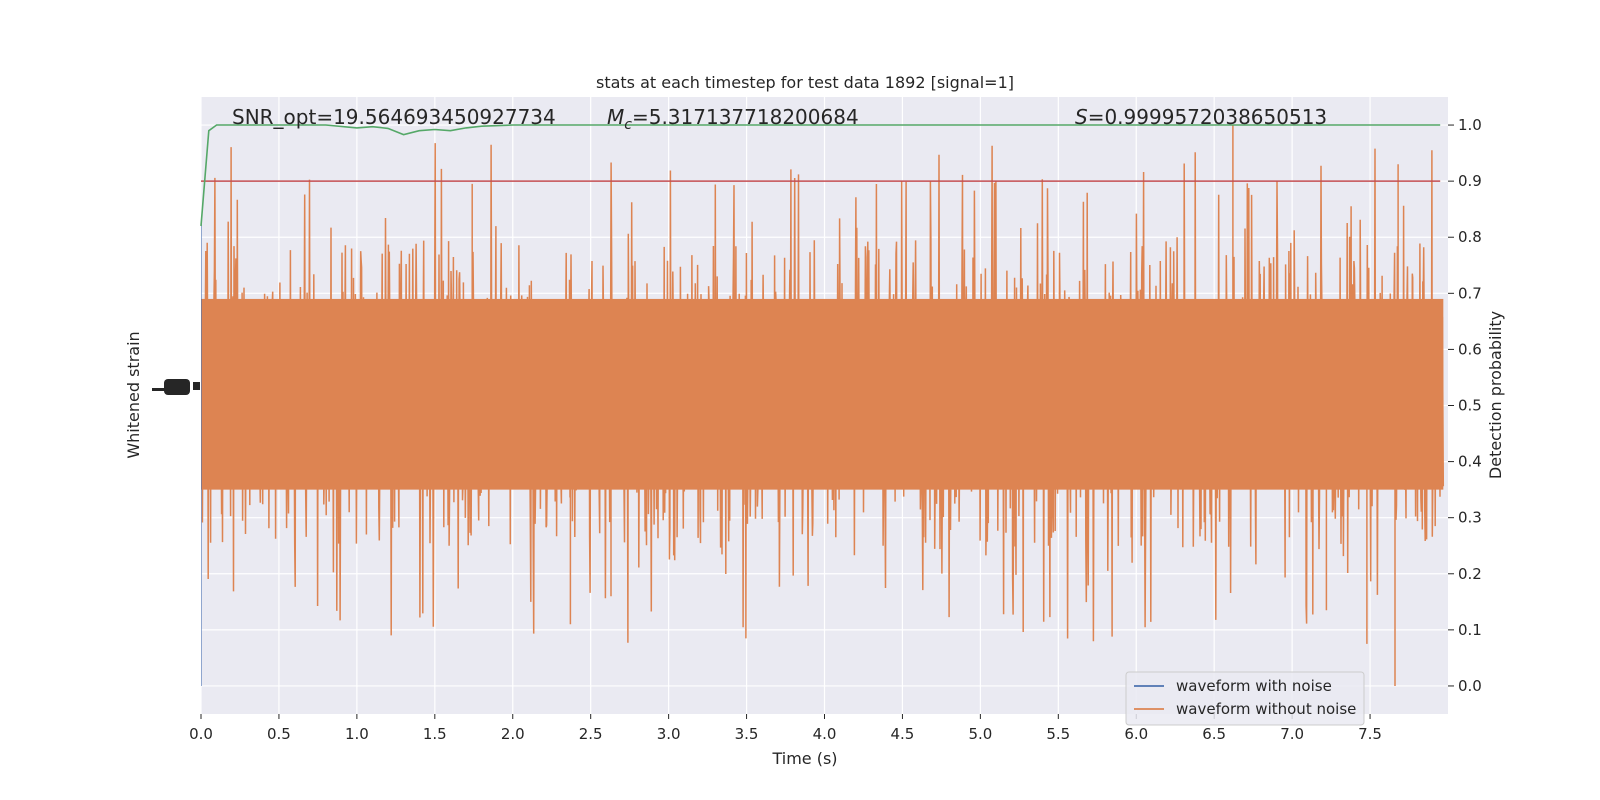  Describe the element at coordinates (747, 734) in the screenshot. I see `x-tick-label: 3.5` at that location.